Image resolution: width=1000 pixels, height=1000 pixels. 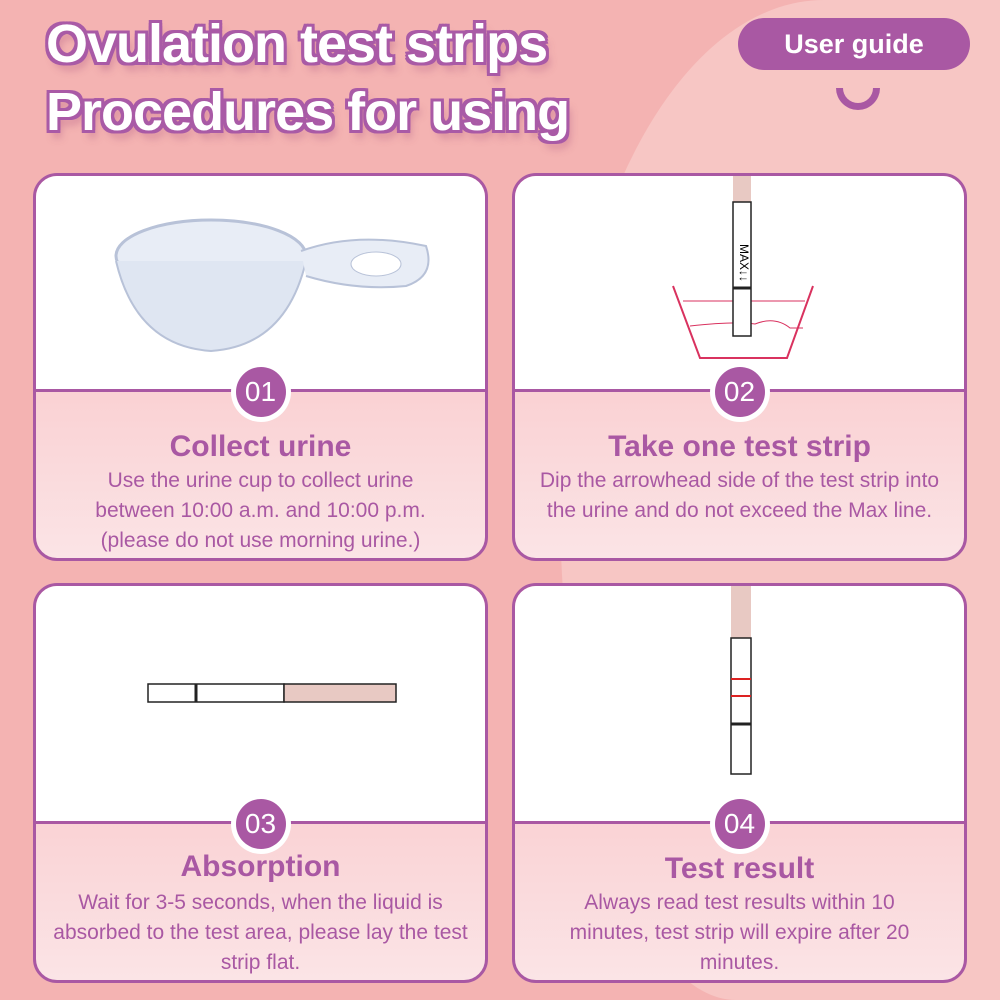 What do you see at coordinates (260, 705) in the screenshot?
I see `absorption-image` at bounding box center [260, 705].